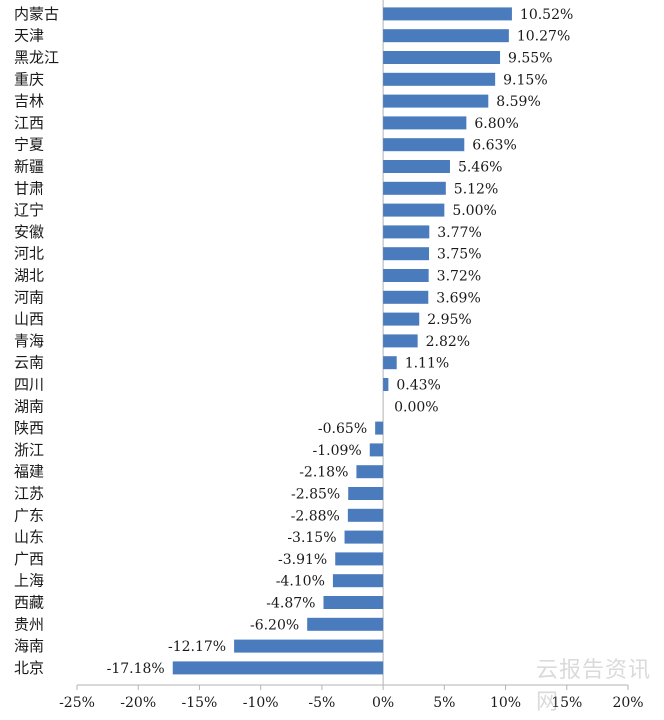  What do you see at coordinates (494, 146) in the screenshot?
I see `value-label: 6.63%` at bounding box center [494, 146].